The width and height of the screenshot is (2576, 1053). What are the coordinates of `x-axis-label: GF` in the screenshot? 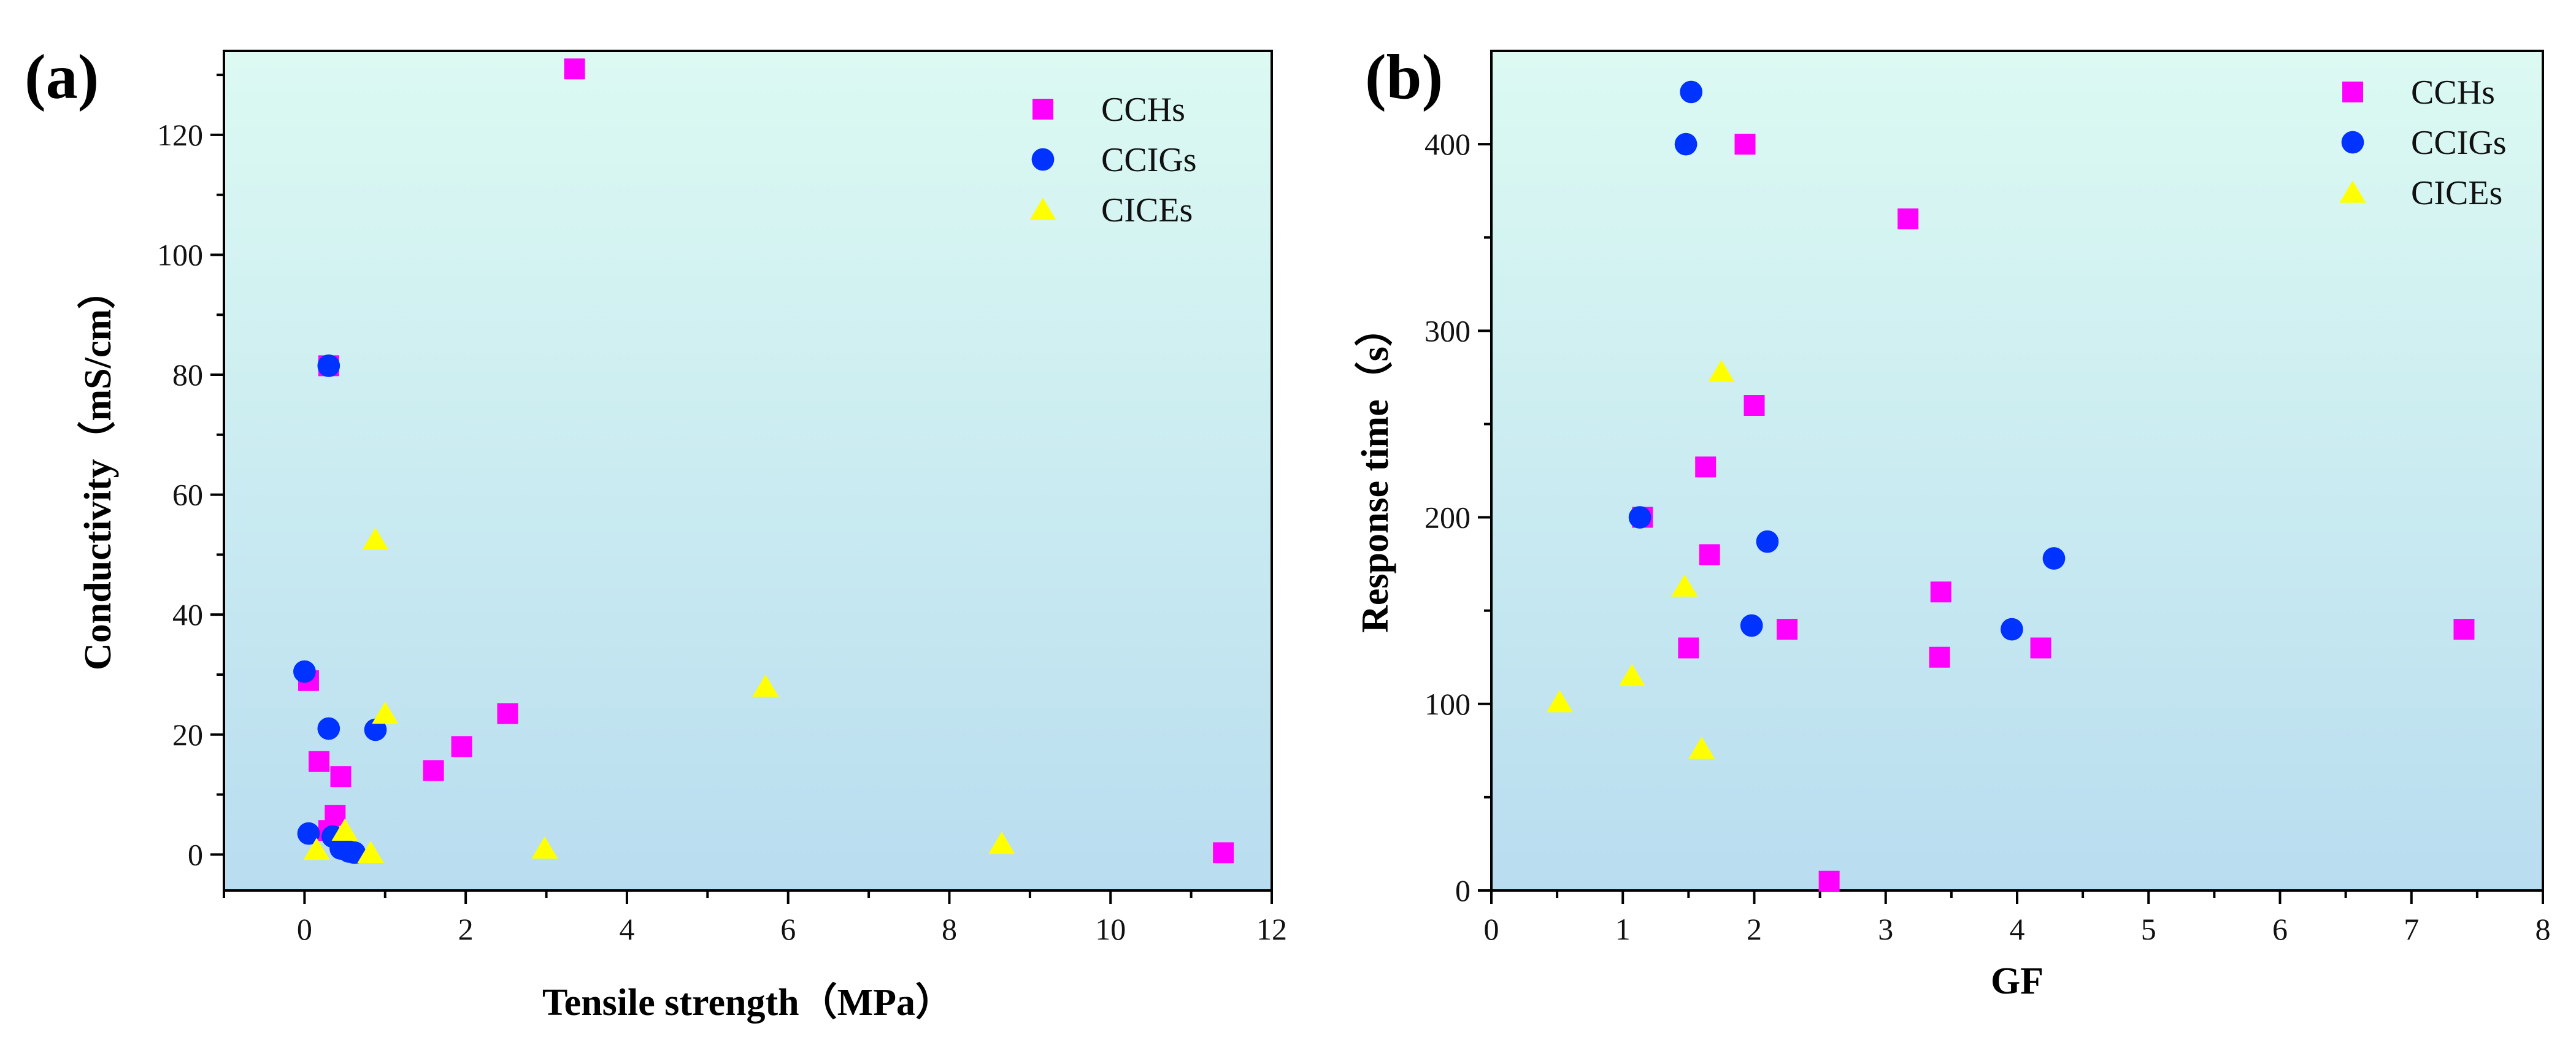 It's located at (2017, 981).